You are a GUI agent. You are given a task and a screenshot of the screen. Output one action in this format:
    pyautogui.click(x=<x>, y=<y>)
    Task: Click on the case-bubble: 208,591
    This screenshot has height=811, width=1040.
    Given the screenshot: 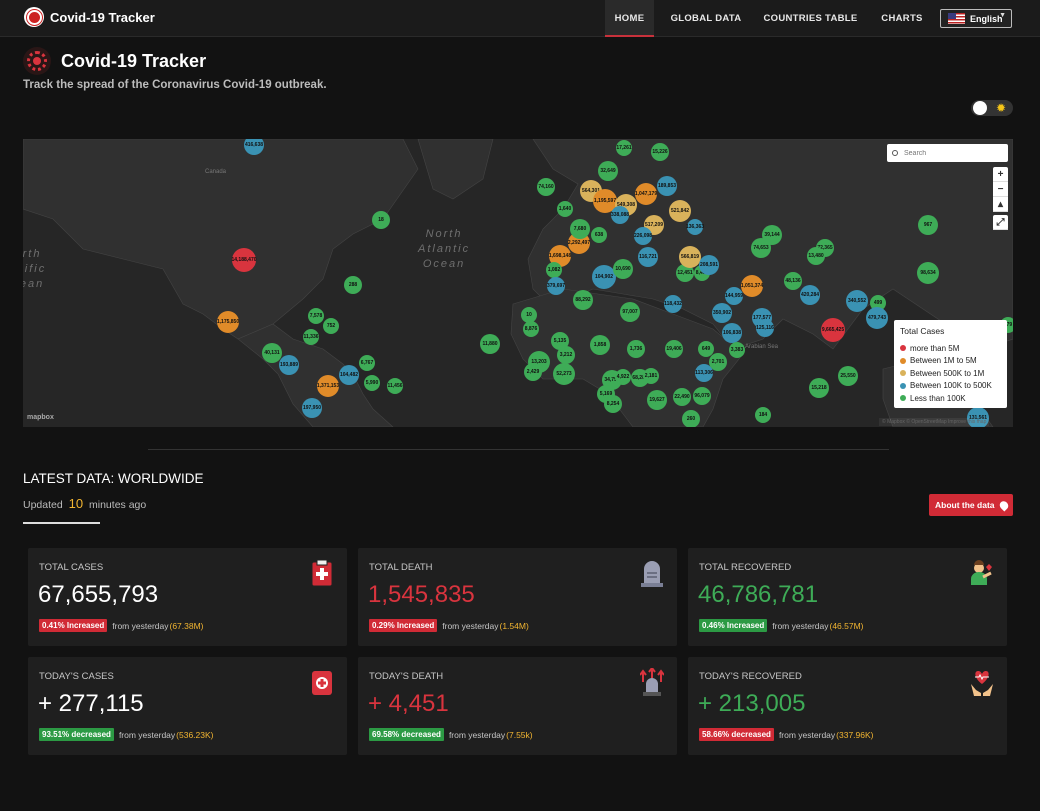 What is the action you would take?
    pyautogui.click(x=709, y=265)
    